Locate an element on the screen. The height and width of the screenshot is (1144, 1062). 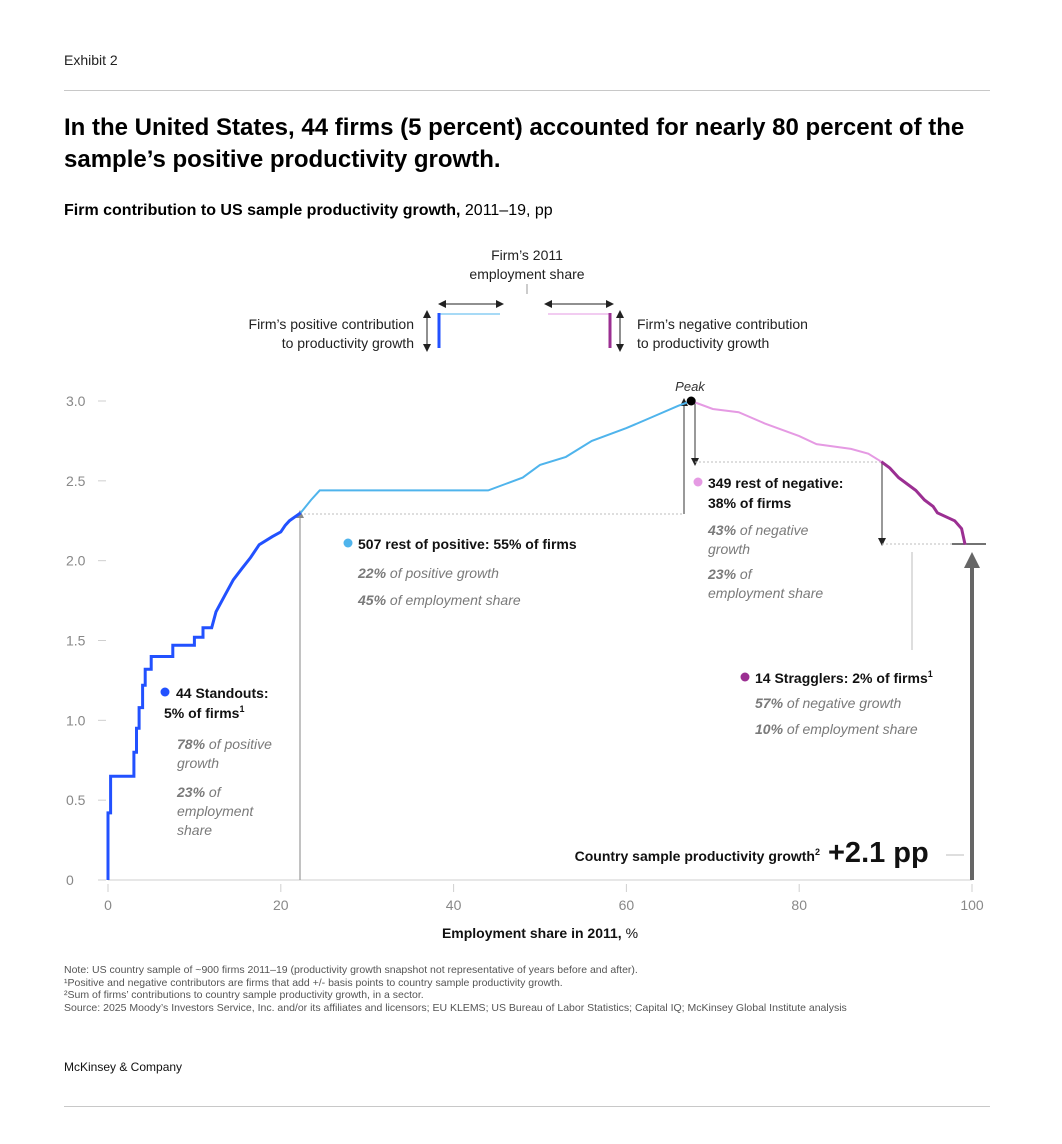
stragglers-title-text: 14 Stragglers: 2% of firms is located at coordinates (841, 678).